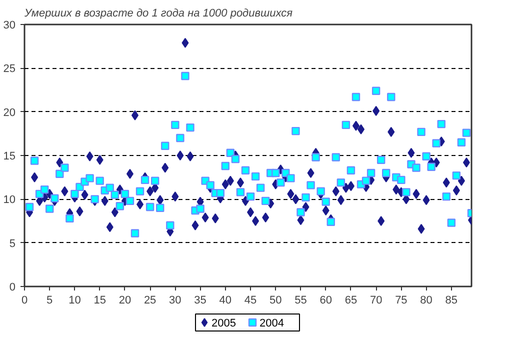  I want to click on x-tick-label: 85, so click(451, 300).